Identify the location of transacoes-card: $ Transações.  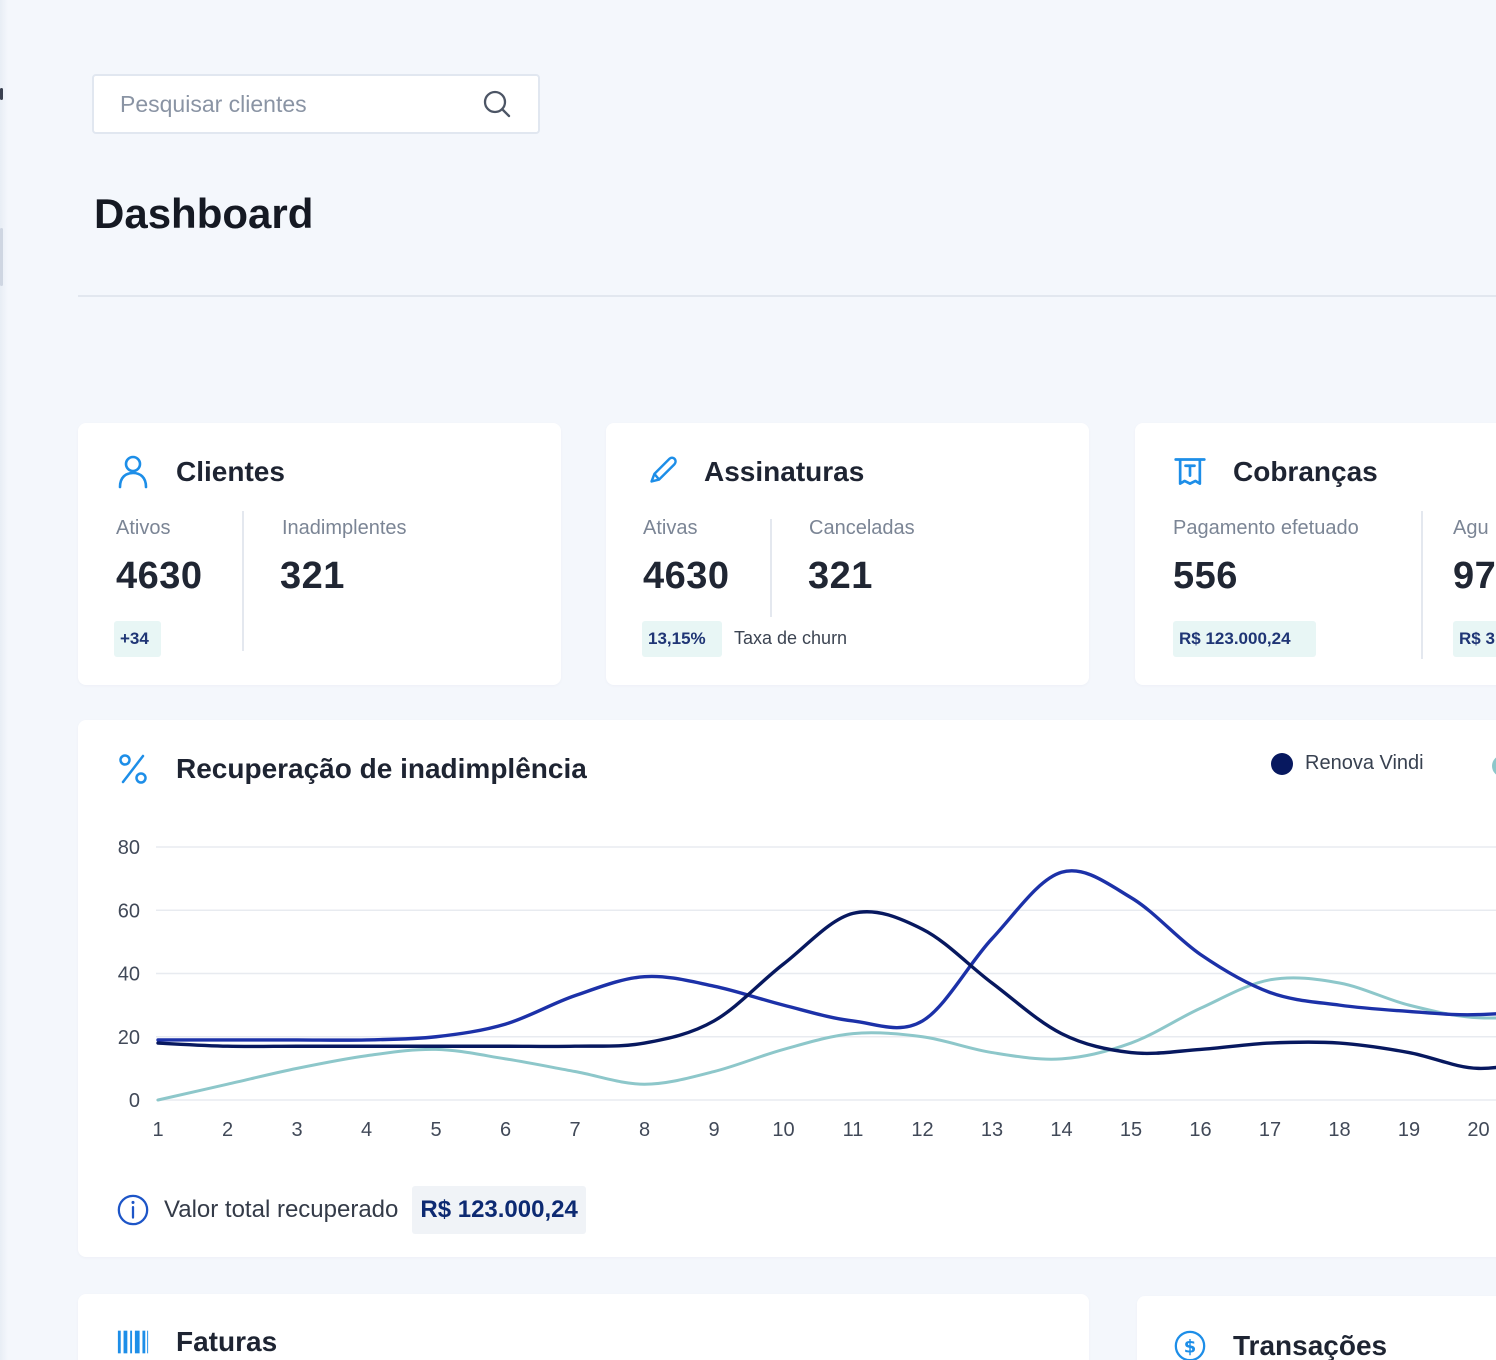
(1316, 1328).